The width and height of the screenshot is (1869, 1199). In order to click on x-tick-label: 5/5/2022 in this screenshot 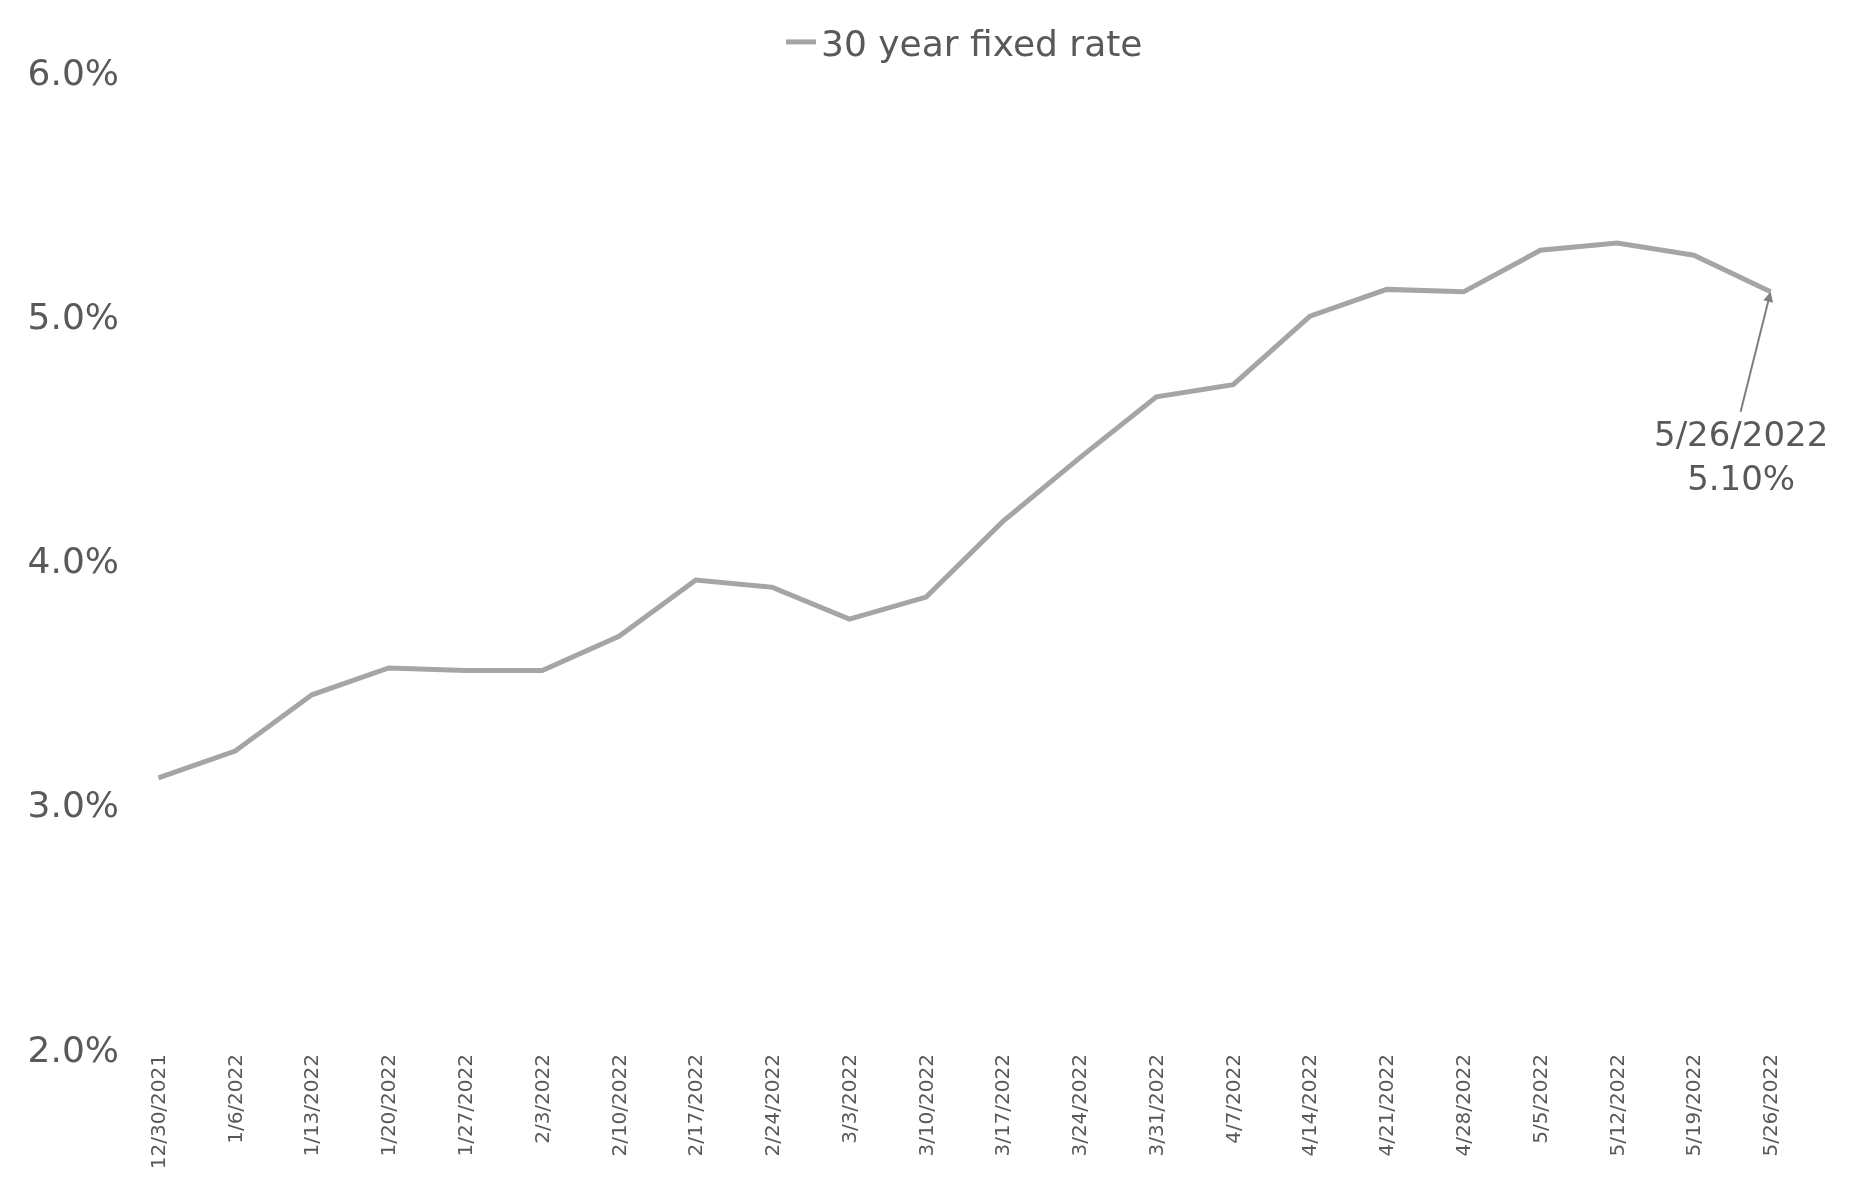, I will do `click(1539, 1099)`.